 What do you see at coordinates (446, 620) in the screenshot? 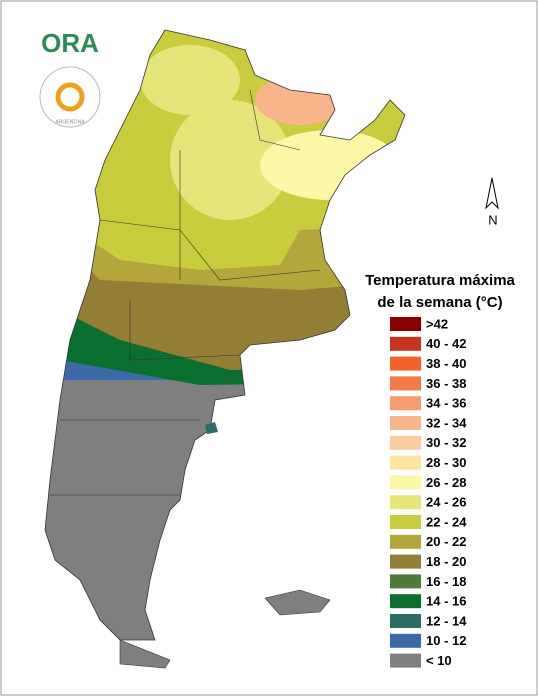
I see `legend-label: 12 - 14` at bounding box center [446, 620].